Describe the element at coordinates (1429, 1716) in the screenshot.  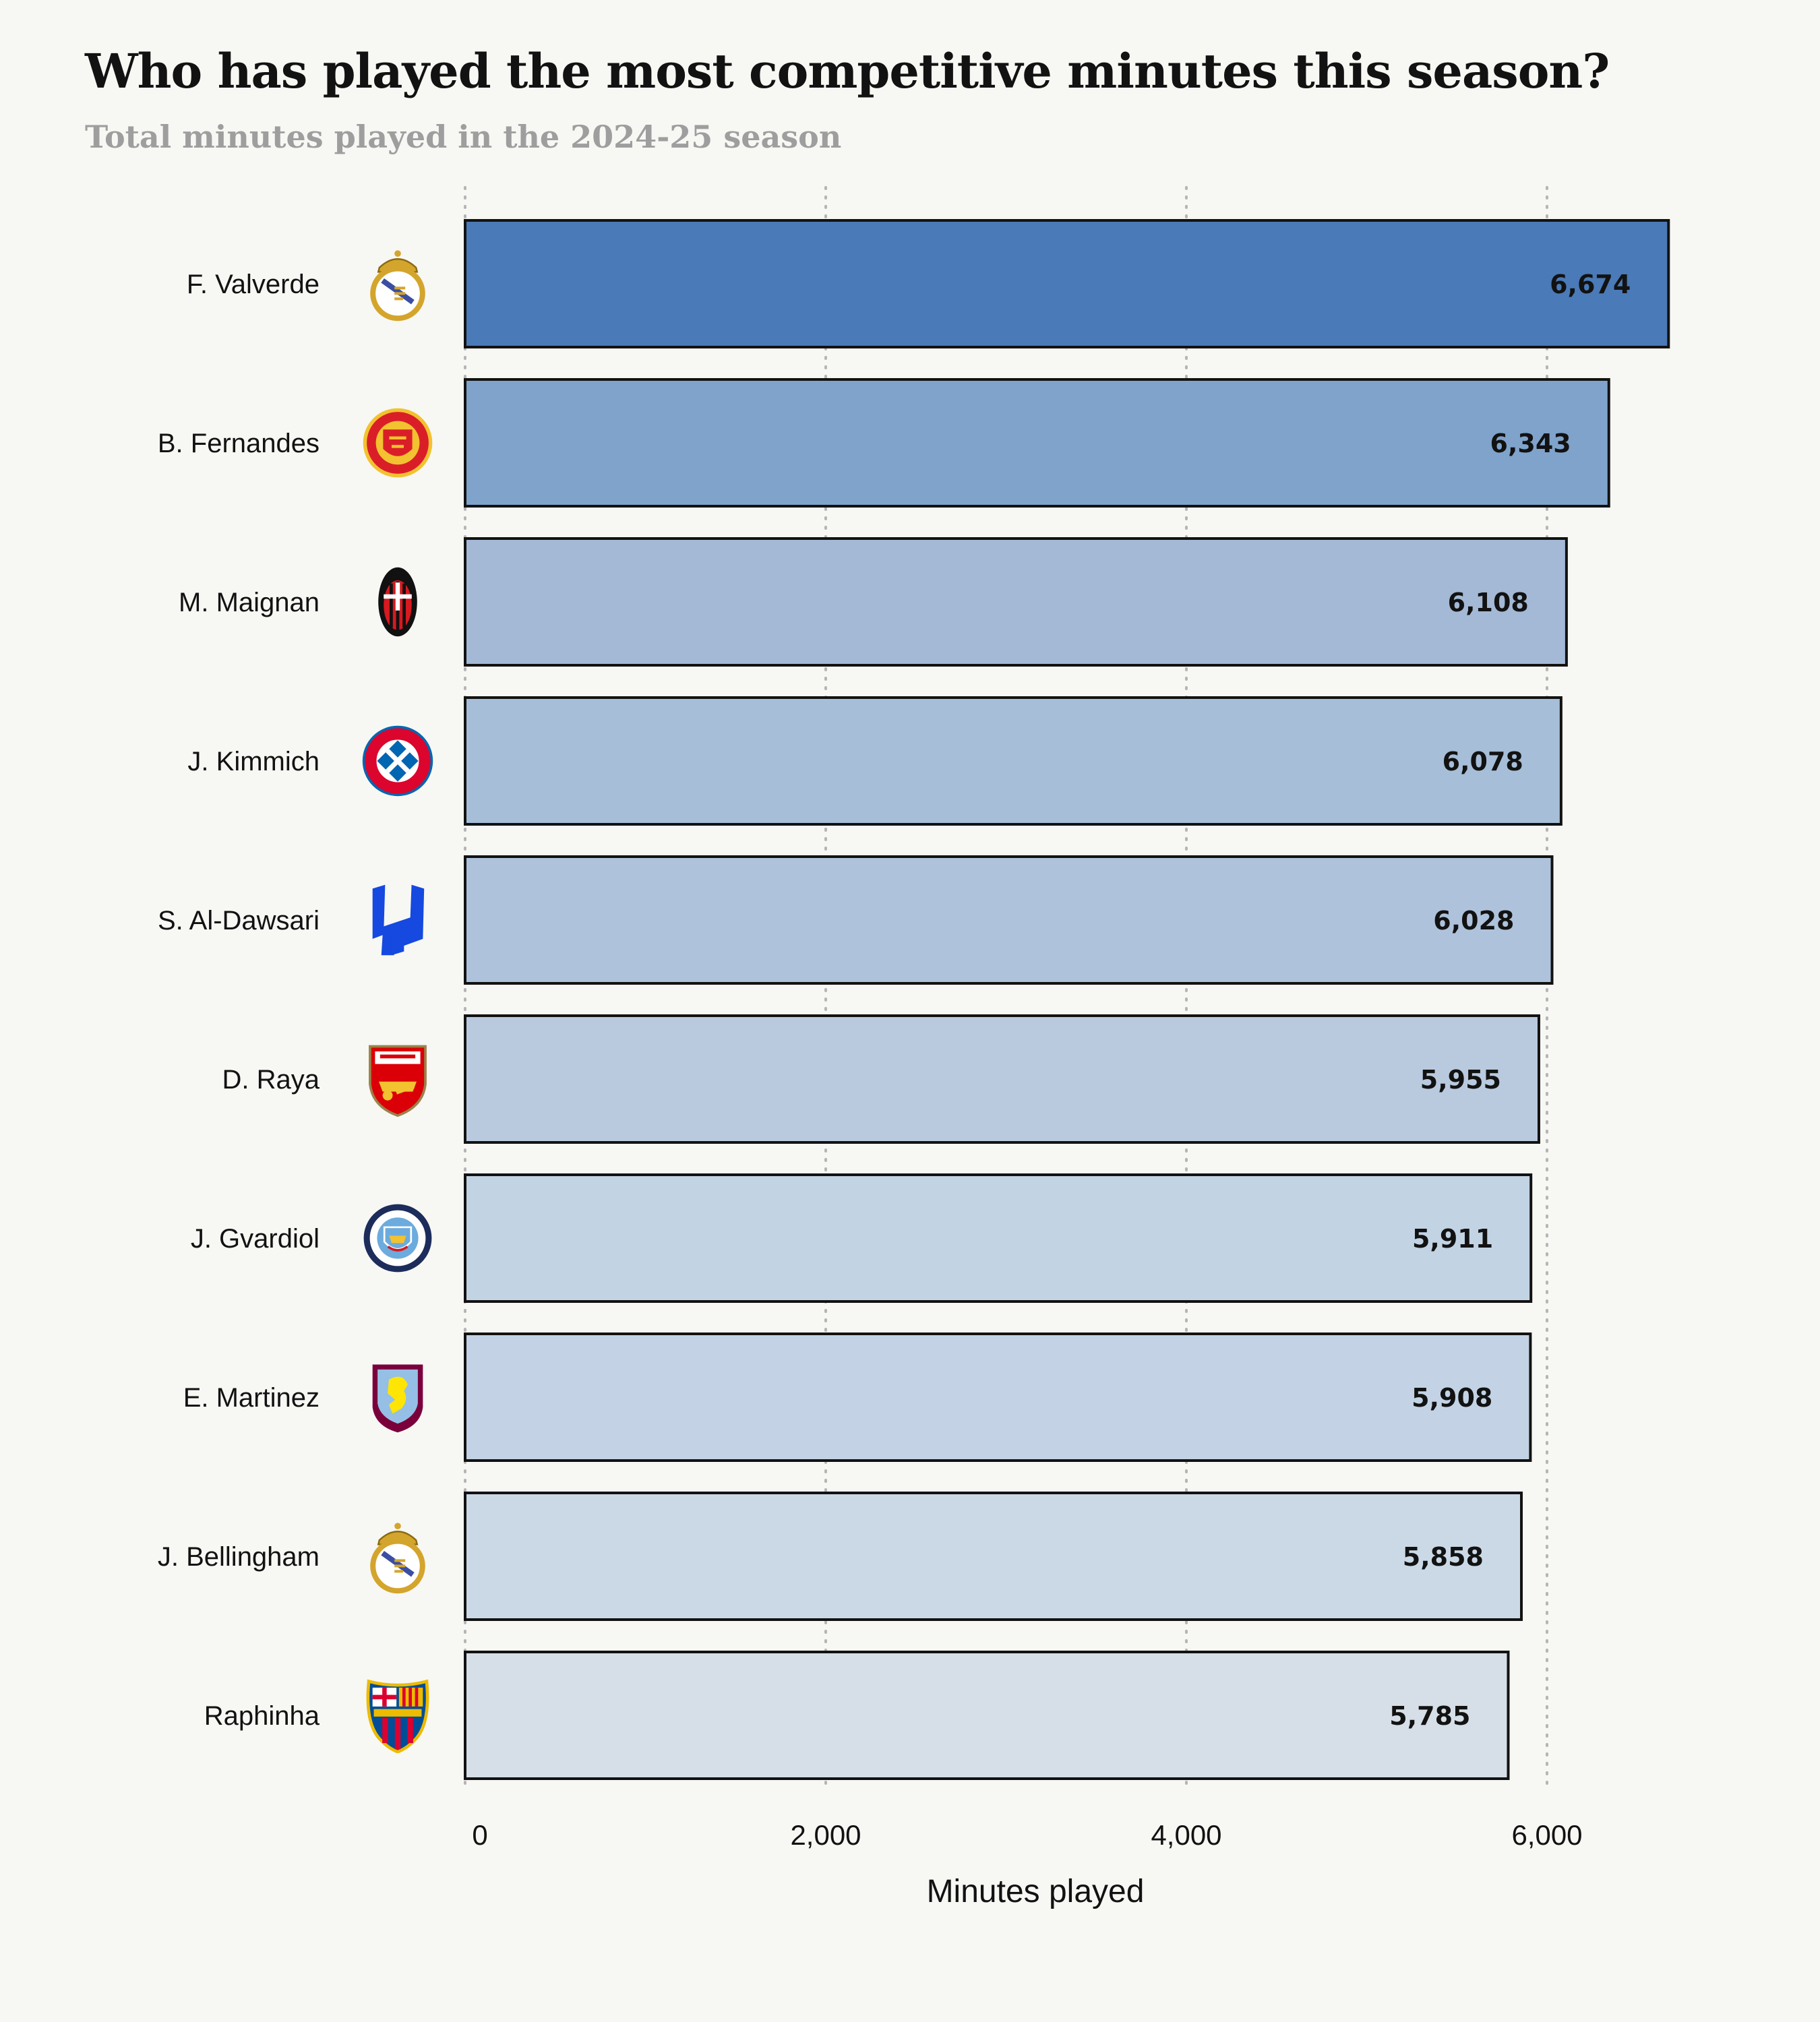
I see `bar-value-label: 5,785` at that location.